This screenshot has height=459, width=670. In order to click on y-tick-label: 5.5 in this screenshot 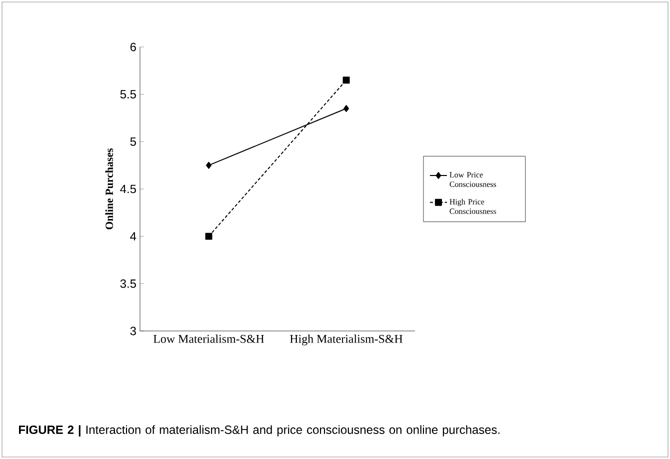, I will do `click(128, 94)`.